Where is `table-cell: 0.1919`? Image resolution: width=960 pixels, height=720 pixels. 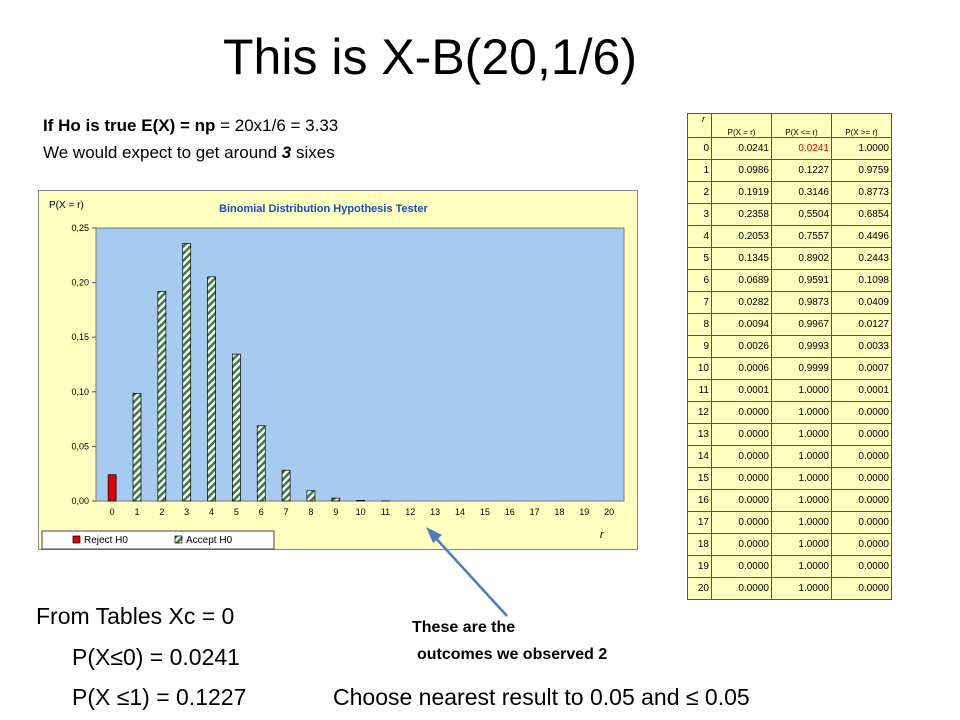 table-cell: 0.1919 is located at coordinates (741, 192).